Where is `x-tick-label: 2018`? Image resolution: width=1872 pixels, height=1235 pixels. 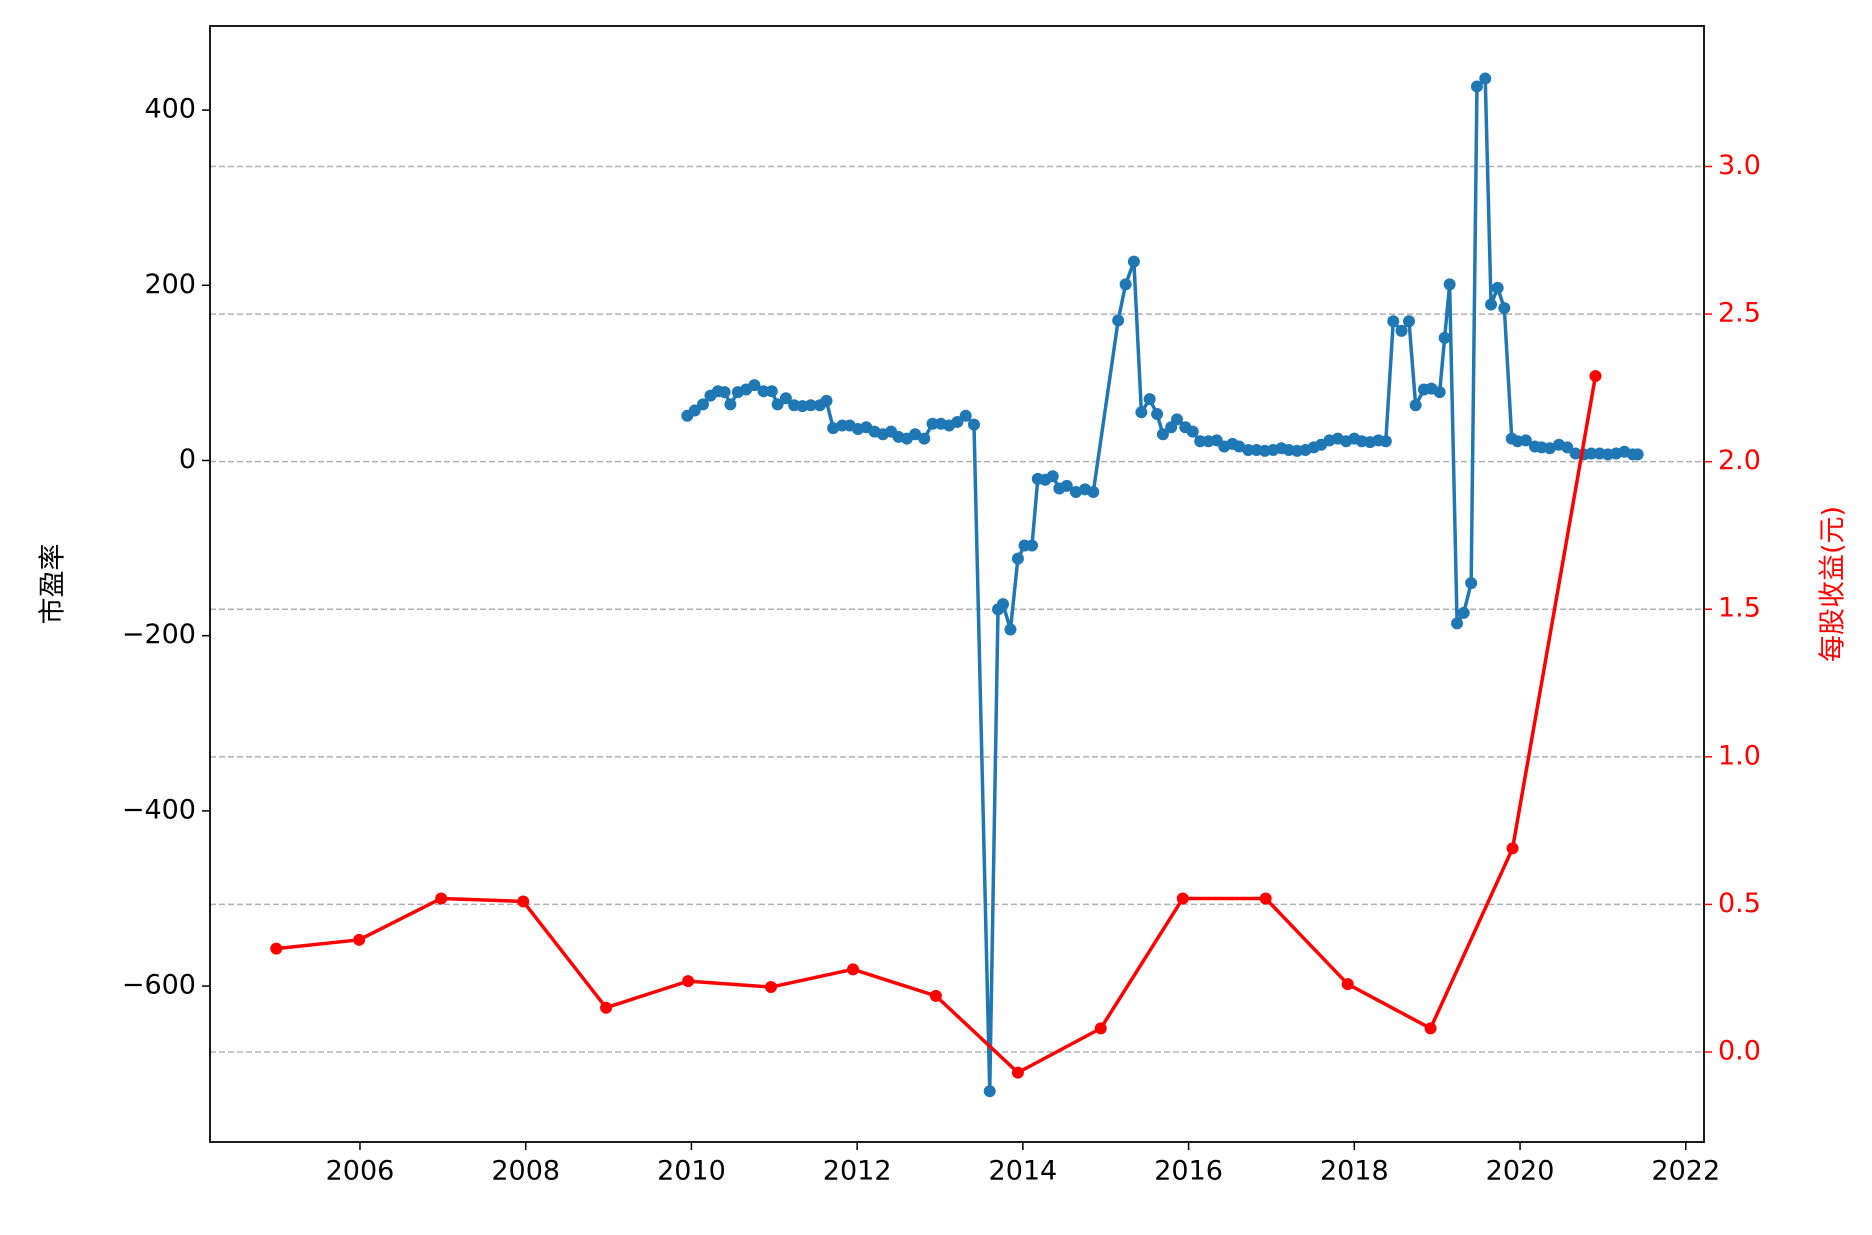
x-tick-label: 2018 is located at coordinates (1354, 1171).